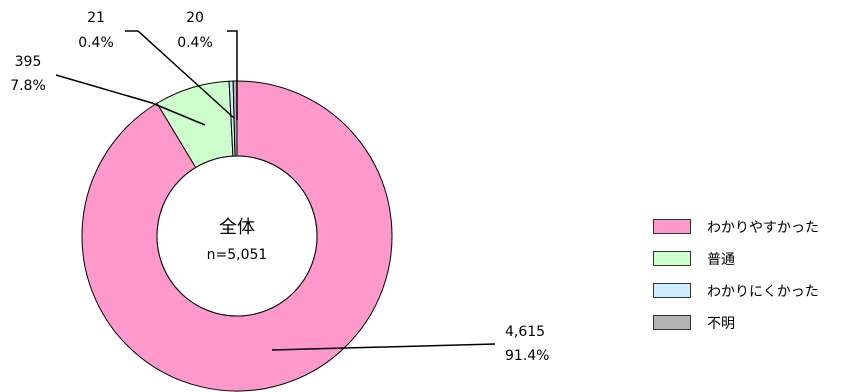  What do you see at coordinates (237, 255) in the screenshot?
I see `center-subtitle: n=5,051` at bounding box center [237, 255].